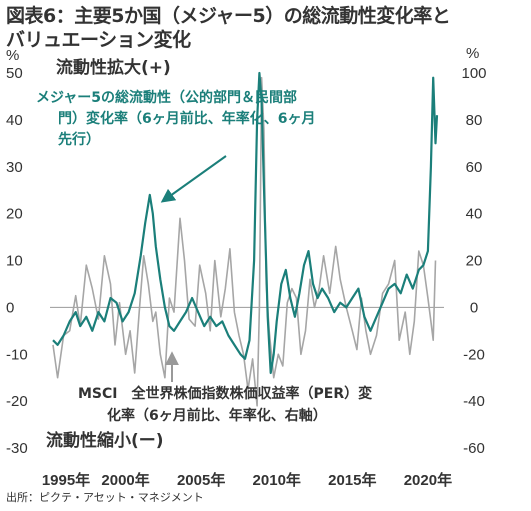 The image size is (531, 511). What do you see at coordinates (474, 401) in the screenshot?
I see `y-right-tick-label: -40` at bounding box center [474, 401].